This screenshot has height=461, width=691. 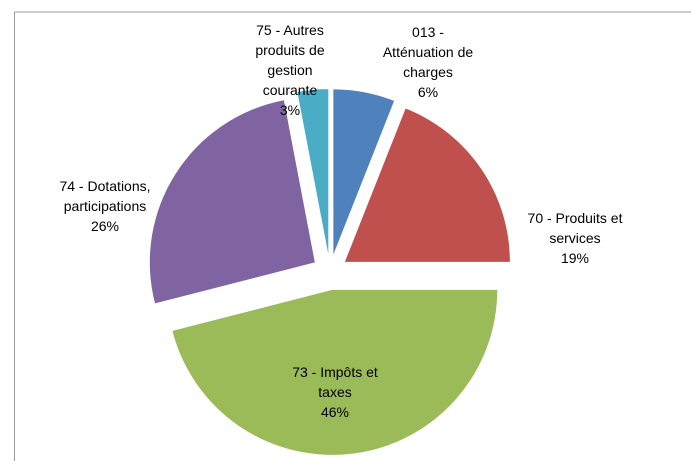 What do you see at coordinates (335, 382) in the screenshot?
I see `slice-name: 73 - Impôts et taxes` at bounding box center [335, 382].